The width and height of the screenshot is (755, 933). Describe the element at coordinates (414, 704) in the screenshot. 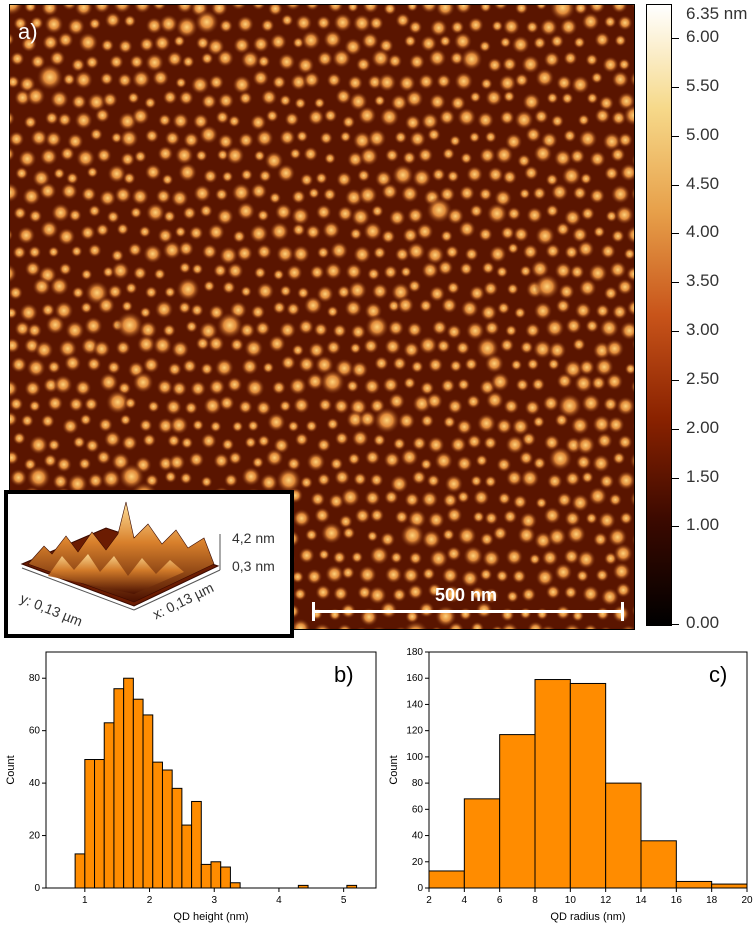

I see `y-tick-label: 140` at that location.